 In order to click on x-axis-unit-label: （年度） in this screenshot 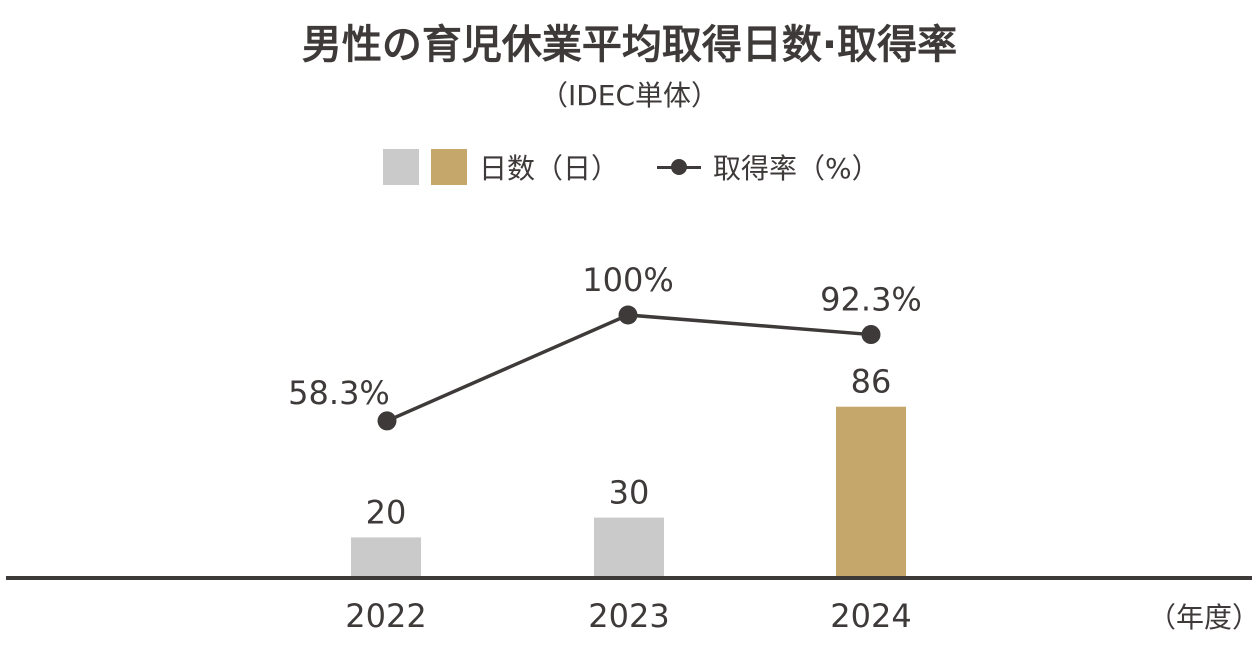, I will do `click(1203, 617)`.